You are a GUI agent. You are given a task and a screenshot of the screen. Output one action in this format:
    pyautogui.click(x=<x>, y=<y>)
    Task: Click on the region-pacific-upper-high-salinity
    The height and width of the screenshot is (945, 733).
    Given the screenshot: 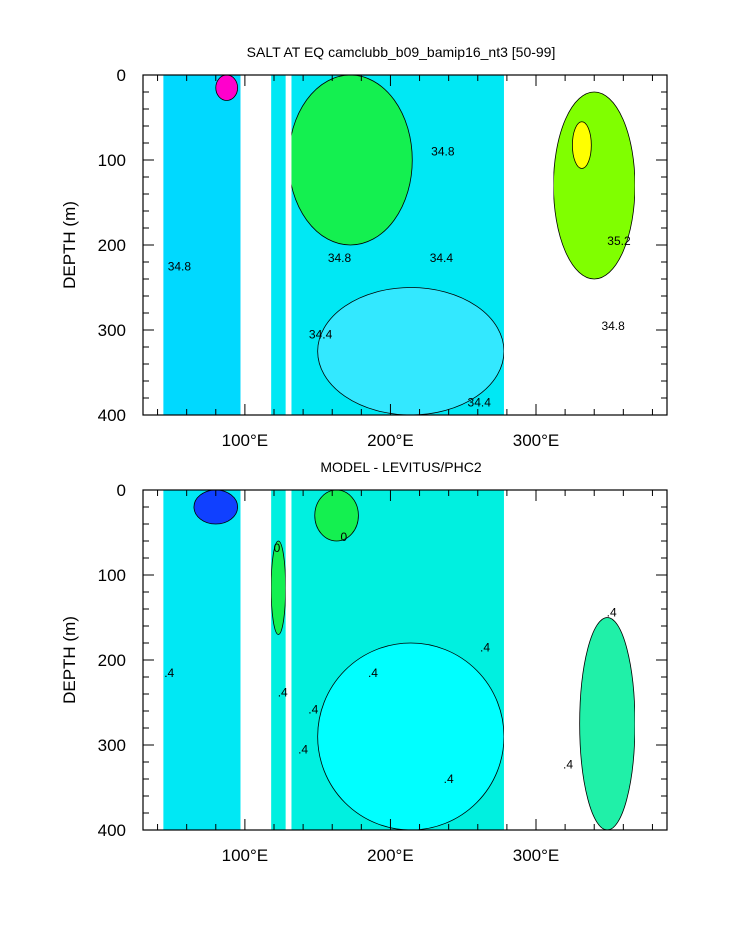 What is the action you would take?
    pyautogui.click(x=350, y=160)
    